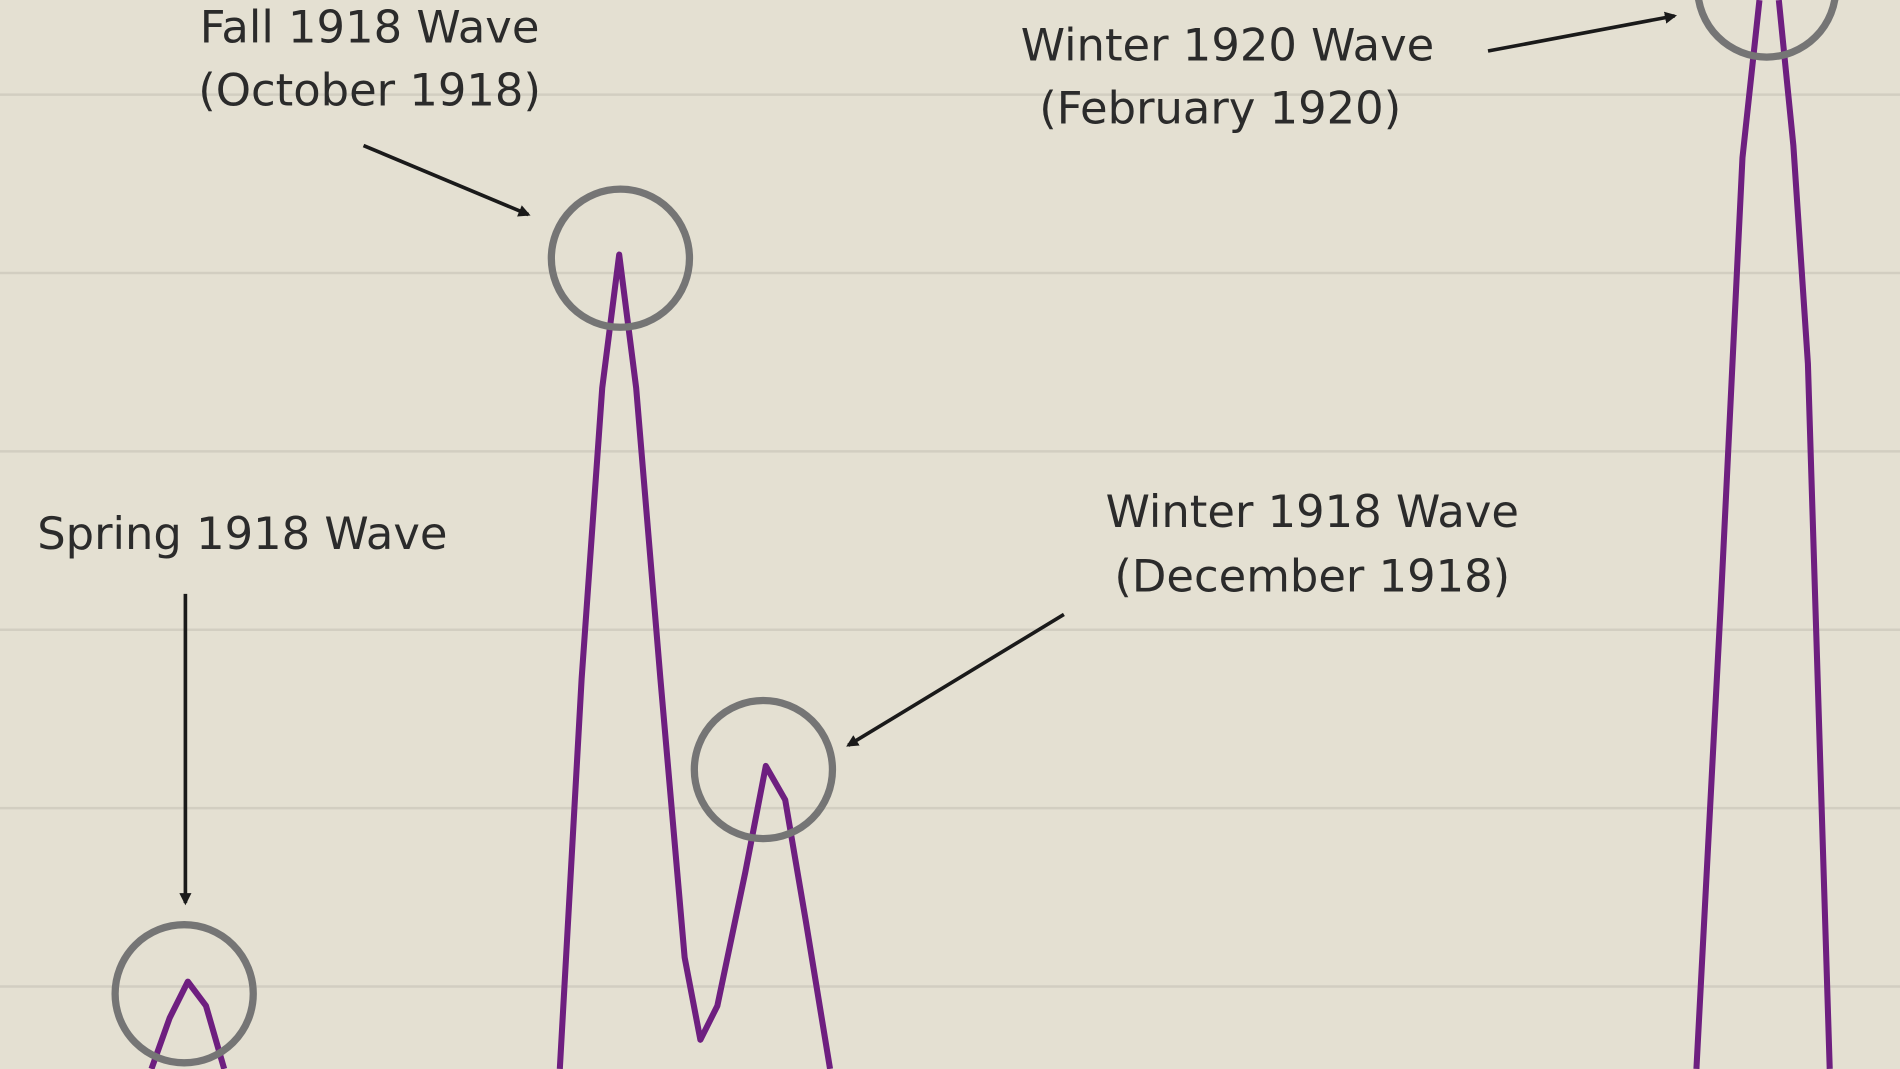 Image resolution: width=1900 pixels, height=1069 pixels. I want to click on annotation: (February 1920), so click(1220, 108).